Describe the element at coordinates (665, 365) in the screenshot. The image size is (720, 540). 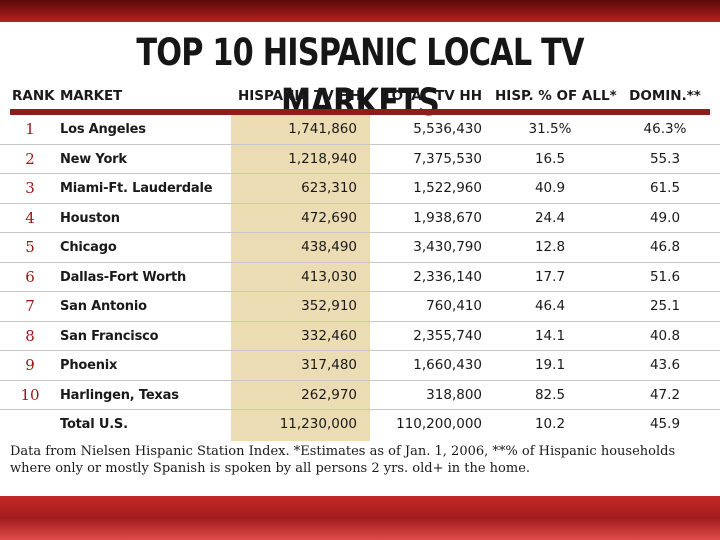
I see `domin-cell: 43.6` at that location.